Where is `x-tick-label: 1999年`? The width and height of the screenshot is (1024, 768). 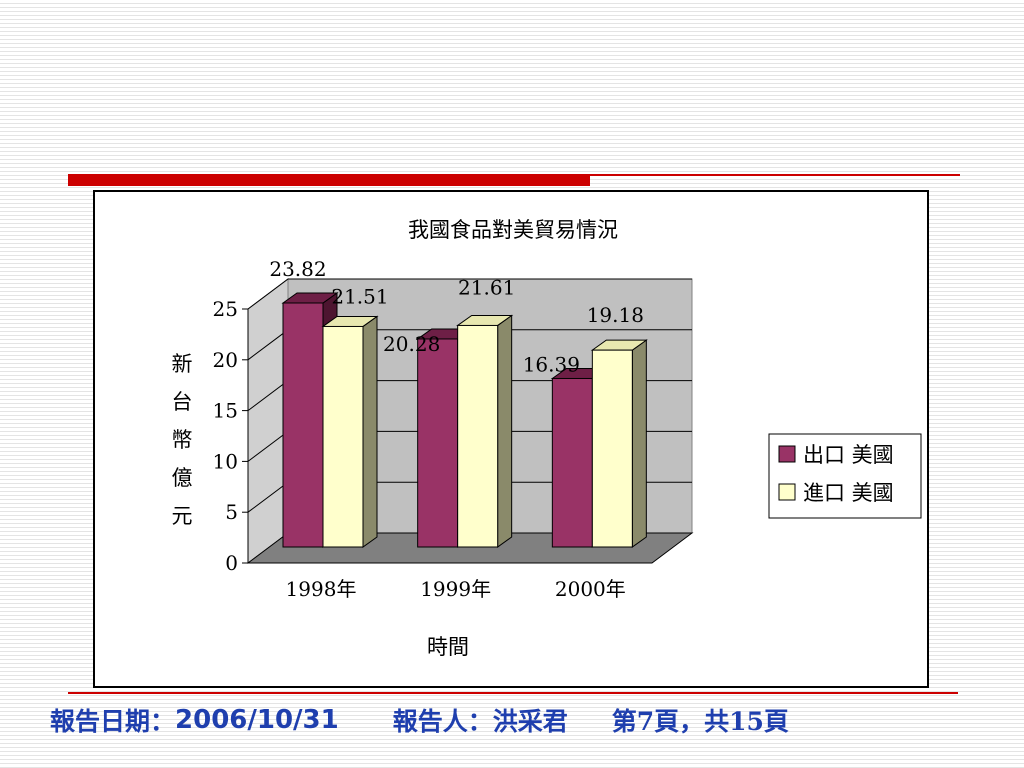 x-tick-label: 1999年 is located at coordinates (455, 589).